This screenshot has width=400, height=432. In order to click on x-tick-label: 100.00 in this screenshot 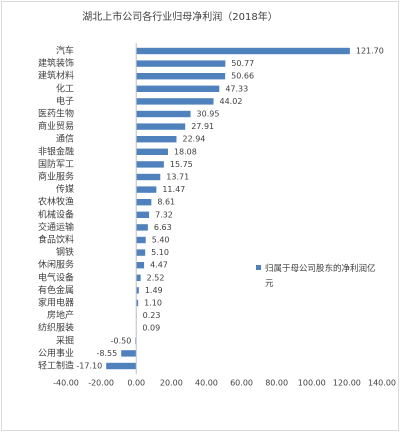, I will do `click(312, 383)`.